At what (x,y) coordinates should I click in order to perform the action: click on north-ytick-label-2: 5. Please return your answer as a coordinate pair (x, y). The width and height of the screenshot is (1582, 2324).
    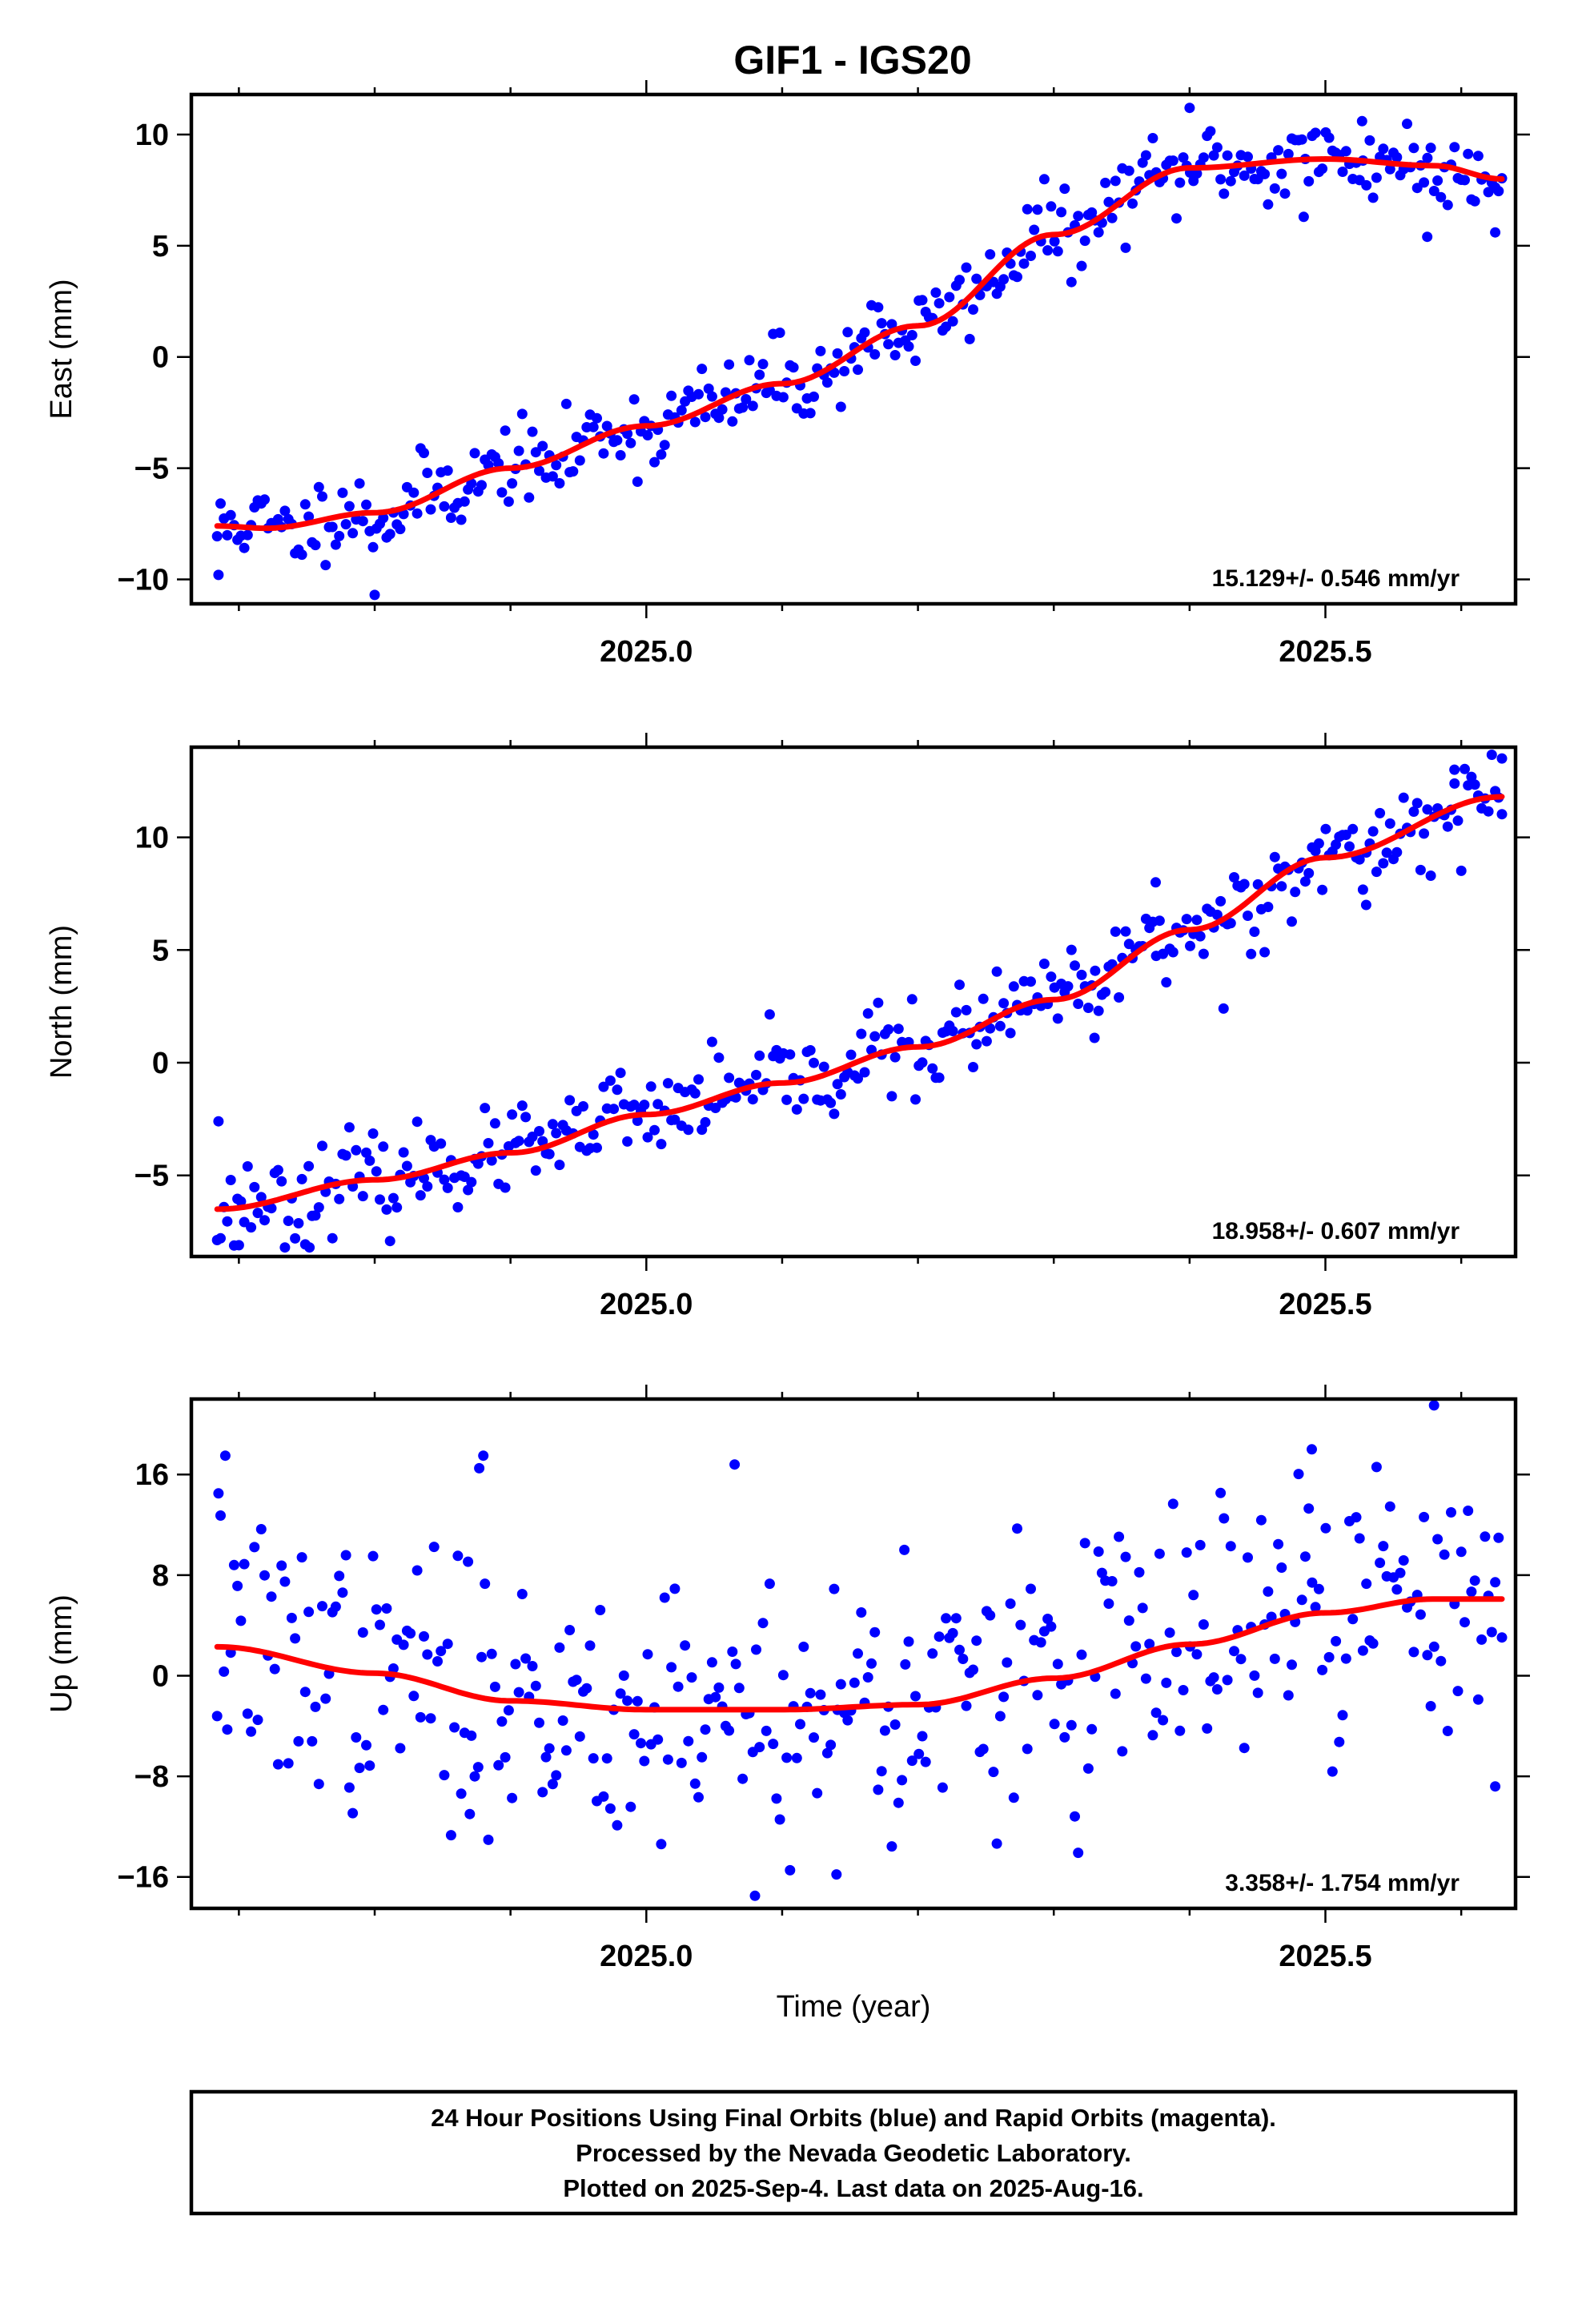
    Looking at the image, I should click on (161, 950).